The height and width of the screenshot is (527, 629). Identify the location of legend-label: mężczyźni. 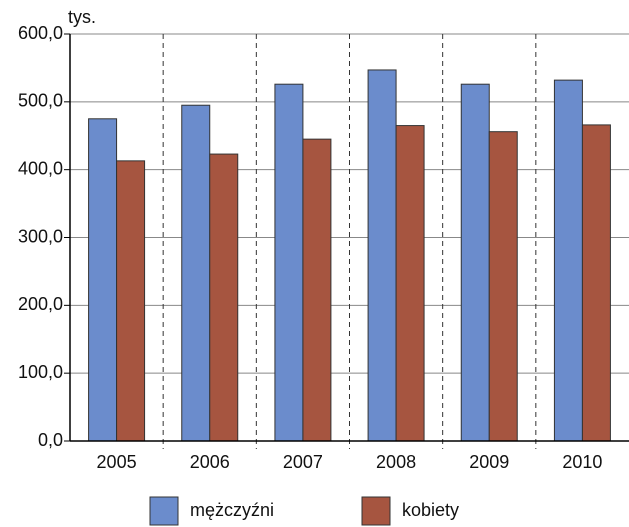
(232, 510).